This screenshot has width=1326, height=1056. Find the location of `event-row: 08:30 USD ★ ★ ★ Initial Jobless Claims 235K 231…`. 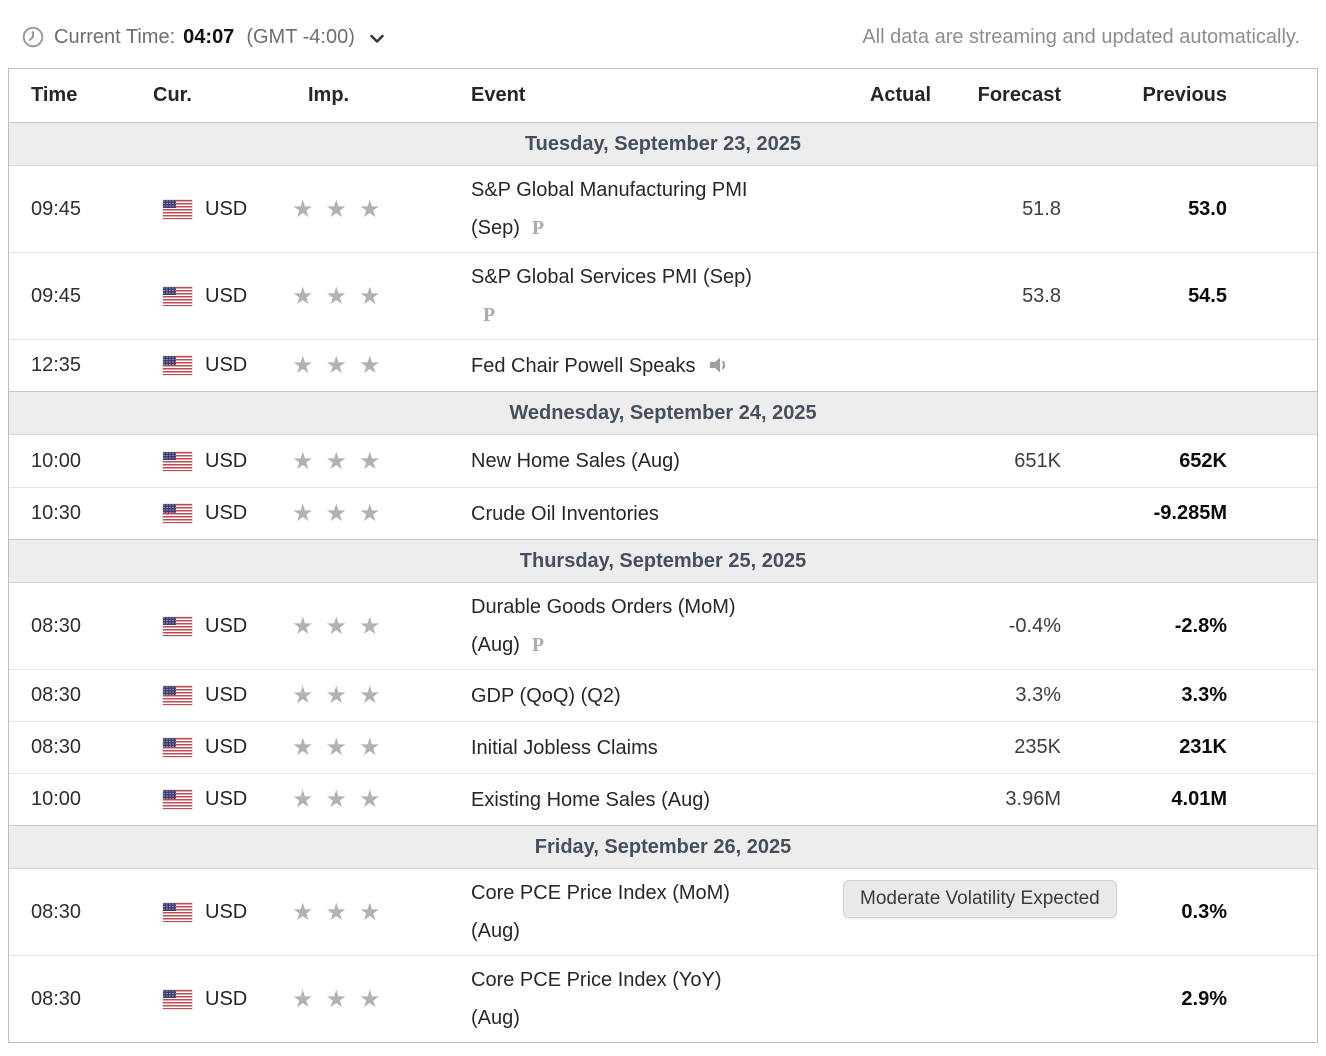

event-row: 08:30 USD ★ ★ ★ Initial Jobless Claims 235K 231… is located at coordinates (663, 747).